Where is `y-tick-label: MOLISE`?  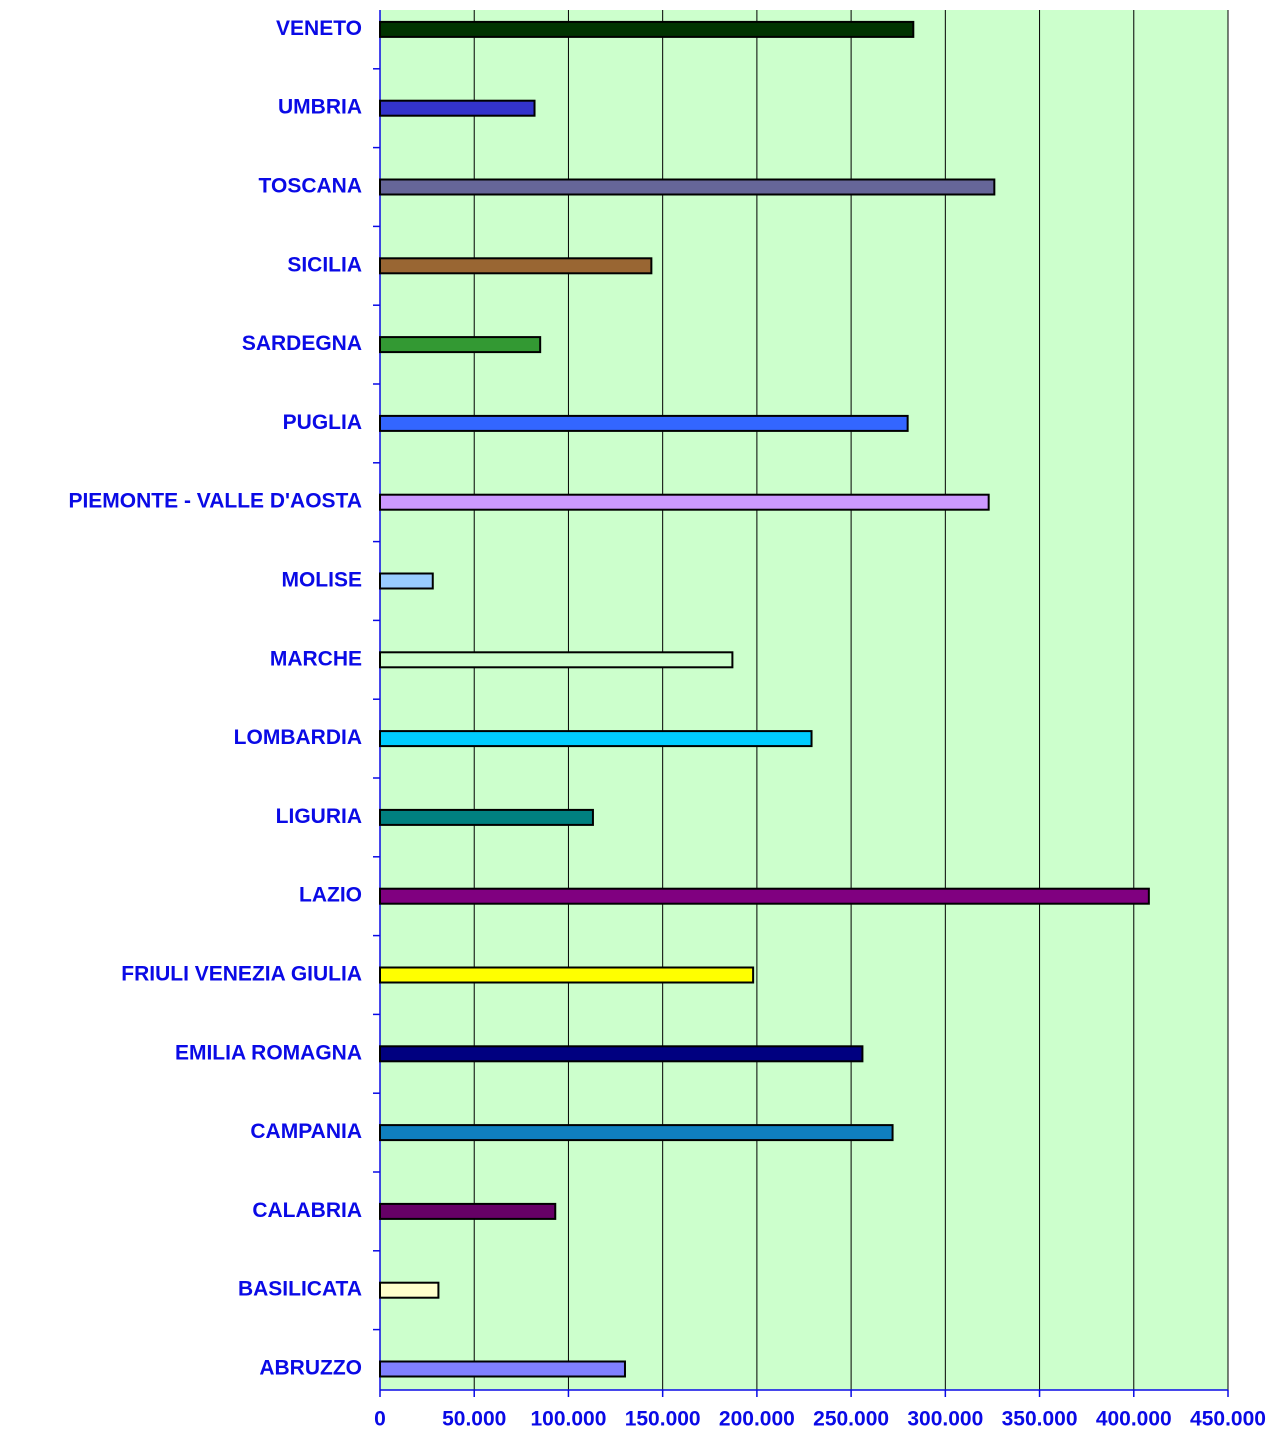
y-tick-label: MOLISE is located at coordinates (321, 580).